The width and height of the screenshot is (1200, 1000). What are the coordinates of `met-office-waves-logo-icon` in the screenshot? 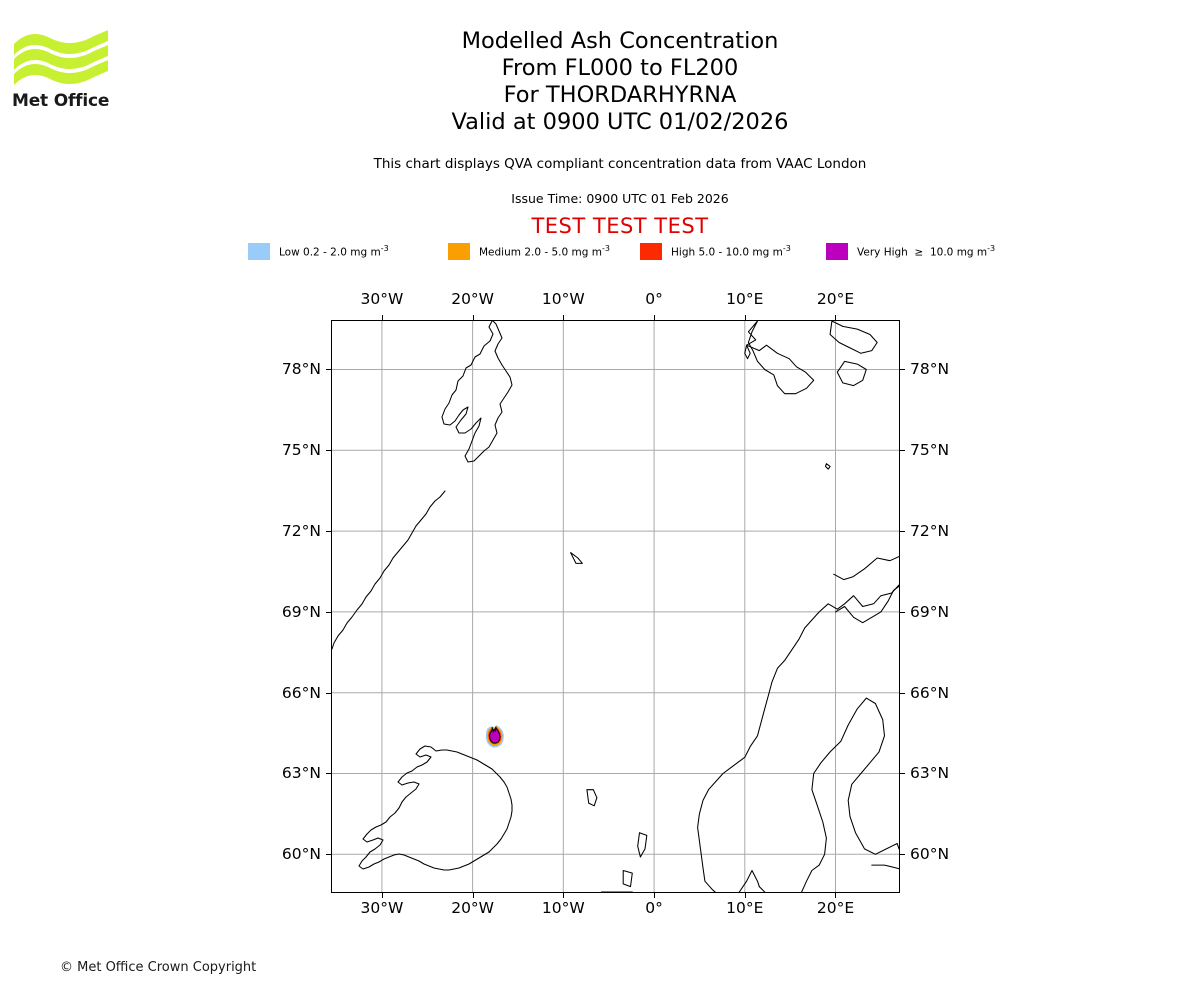 It's located at (61, 57).